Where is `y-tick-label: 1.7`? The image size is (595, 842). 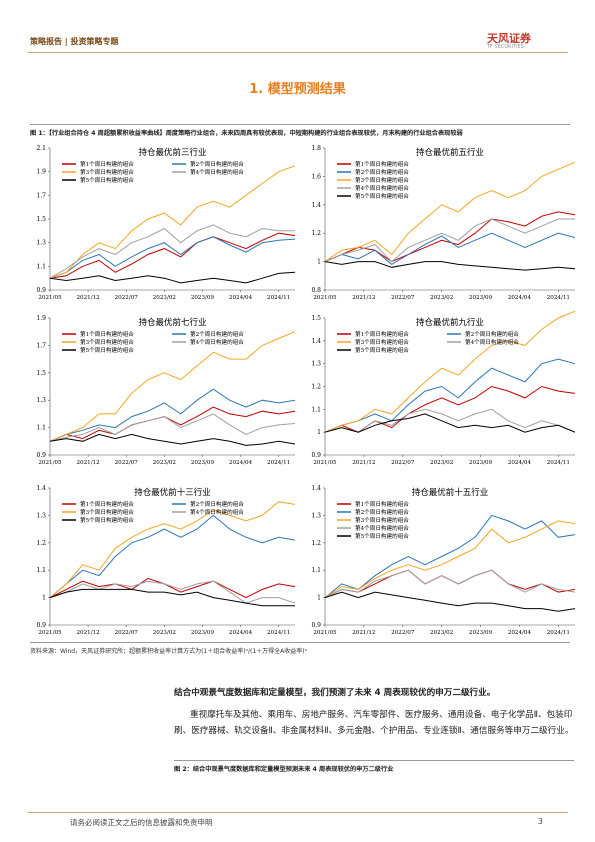 y-tick-label: 1.7 is located at coordinates (41, 195).